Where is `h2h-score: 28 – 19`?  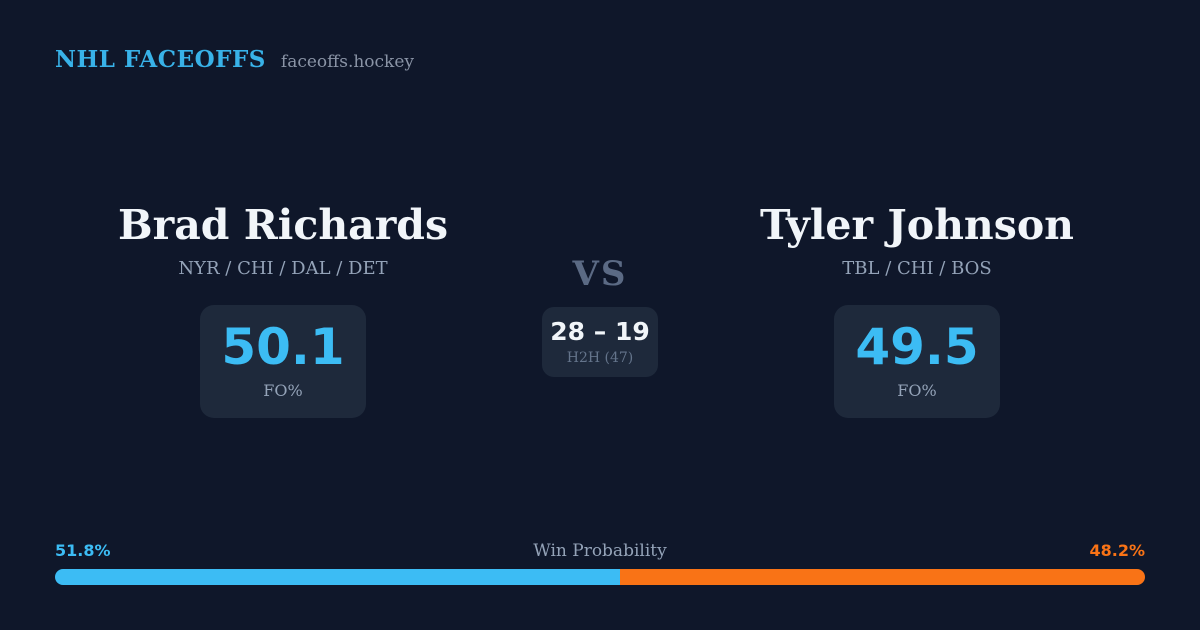
h2h-score: 28 – 19 is located at coordinates (600, 331).